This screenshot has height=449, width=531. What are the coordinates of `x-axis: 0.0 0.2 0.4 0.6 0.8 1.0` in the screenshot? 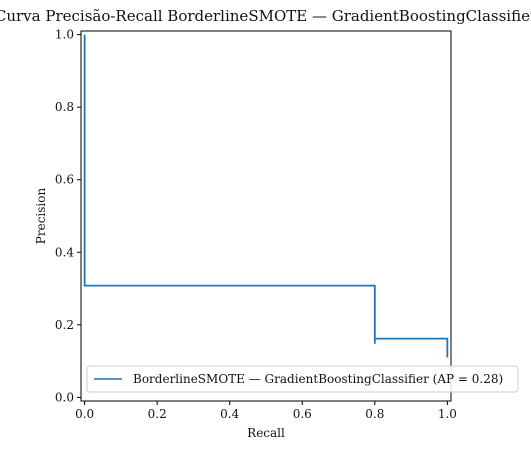 It's located at (266, 411).